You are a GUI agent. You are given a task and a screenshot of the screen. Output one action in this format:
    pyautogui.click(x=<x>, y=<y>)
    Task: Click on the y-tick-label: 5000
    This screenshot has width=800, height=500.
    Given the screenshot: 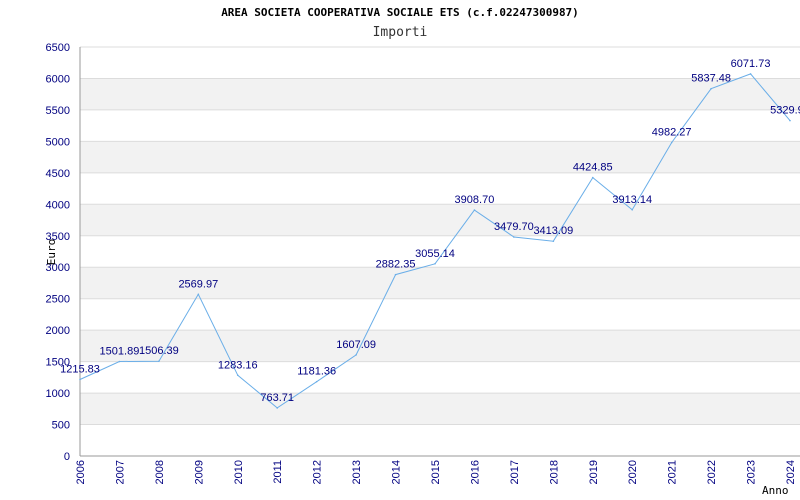 What is the action you would take?
    pyautogui.click(x=58, y=142)
    